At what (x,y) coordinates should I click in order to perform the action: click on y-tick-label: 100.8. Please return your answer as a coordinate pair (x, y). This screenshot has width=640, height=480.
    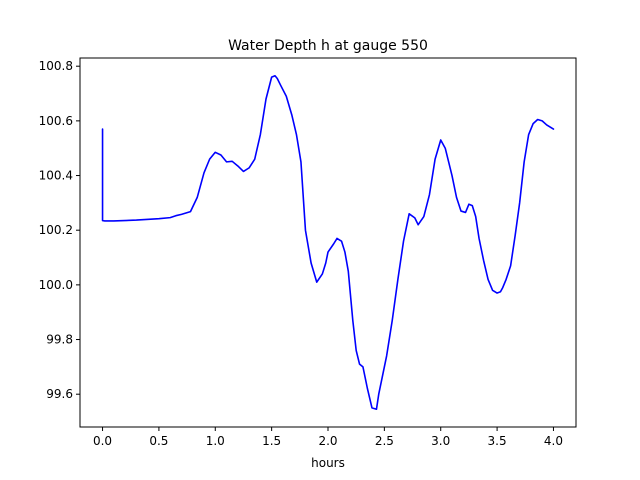
    Looking at the image, I should click on (56, 66).